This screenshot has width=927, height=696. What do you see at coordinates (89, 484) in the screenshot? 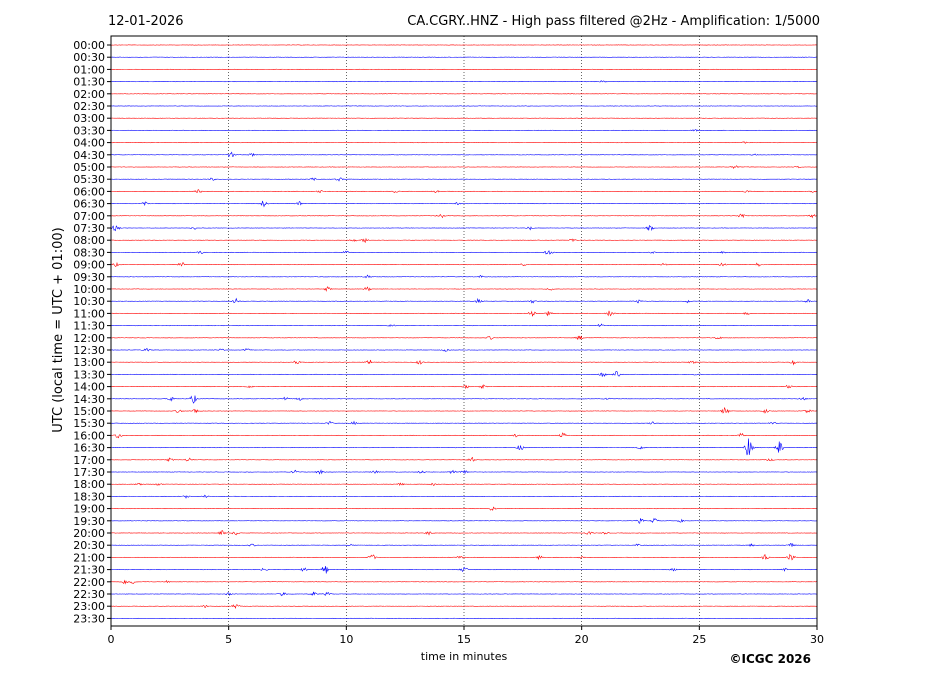
I see `y-tick-label: 18:00` at bounding box center [89, 484].